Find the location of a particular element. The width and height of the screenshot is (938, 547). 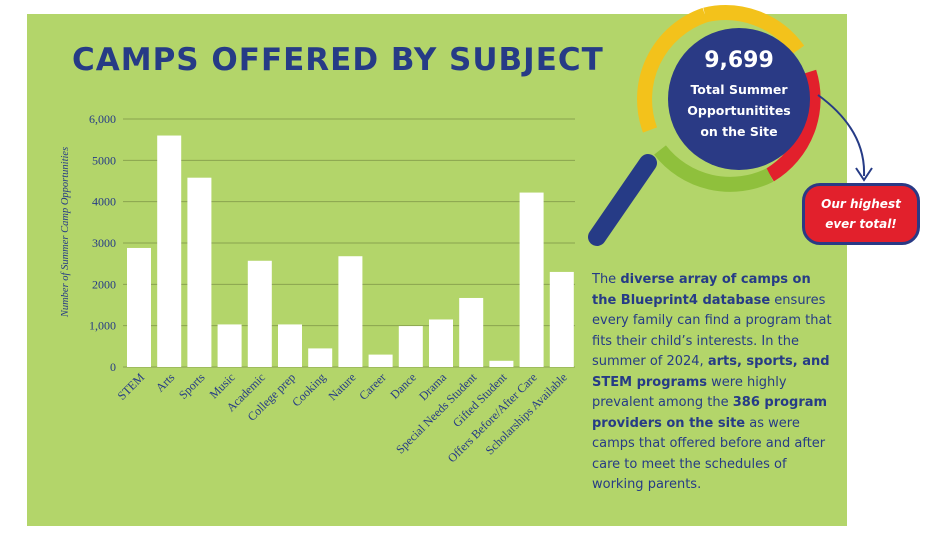

y-tick-label: 3000 is located at coordinates (104, 243).